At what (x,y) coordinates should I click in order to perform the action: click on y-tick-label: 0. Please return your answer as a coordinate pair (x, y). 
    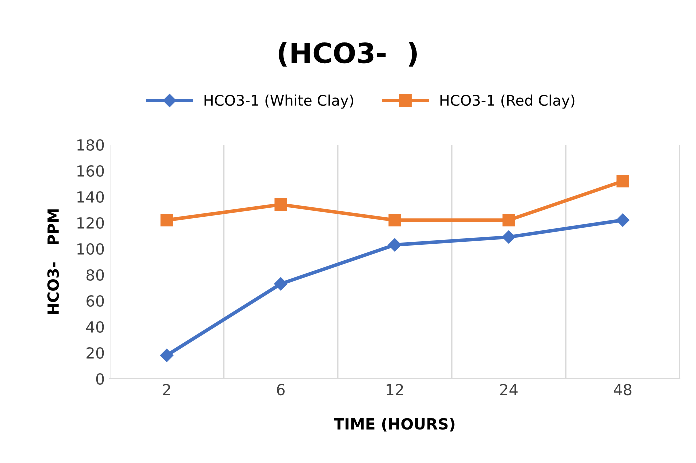
    Looking at the image, I should click on (100, 379).